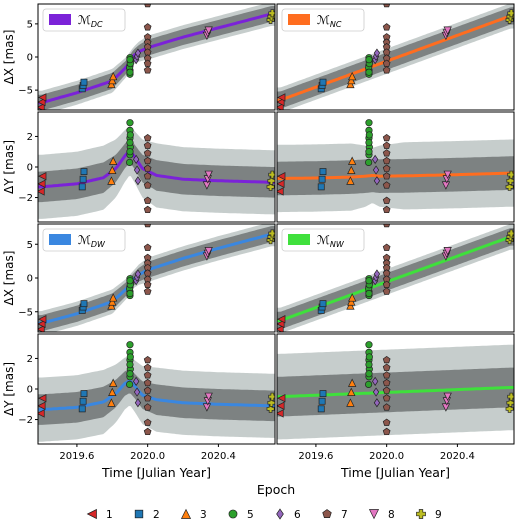 This screenshot has width=520, height=526. I want to click on y-axis-label: ΔY [mas], so click(9, 167).